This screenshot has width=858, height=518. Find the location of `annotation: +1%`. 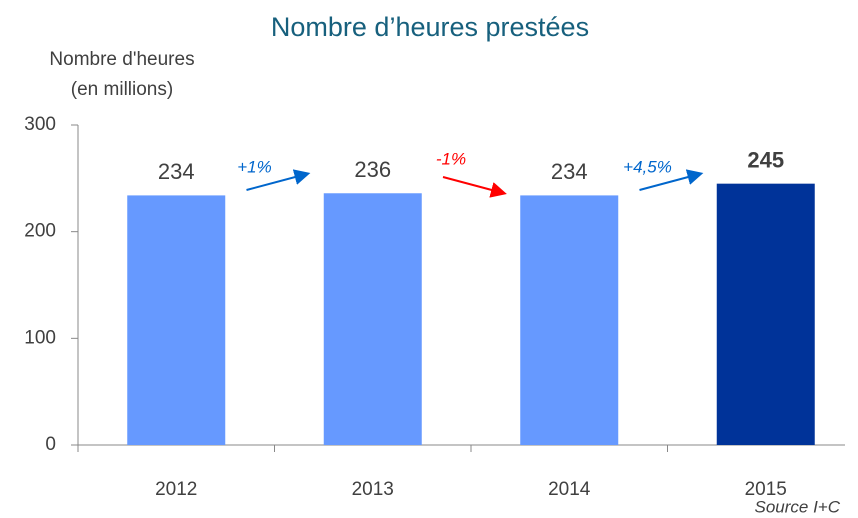

annotation: +1% is located at coordinates (254, 166).